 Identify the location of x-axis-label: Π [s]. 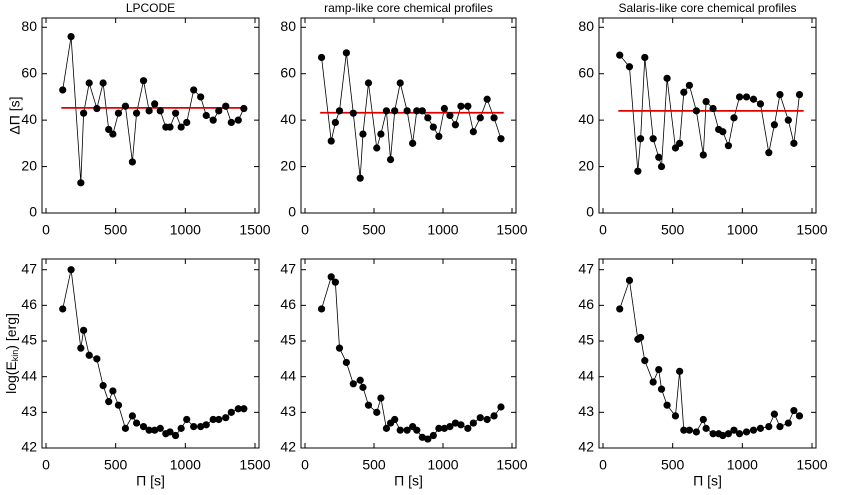
(408, 481).